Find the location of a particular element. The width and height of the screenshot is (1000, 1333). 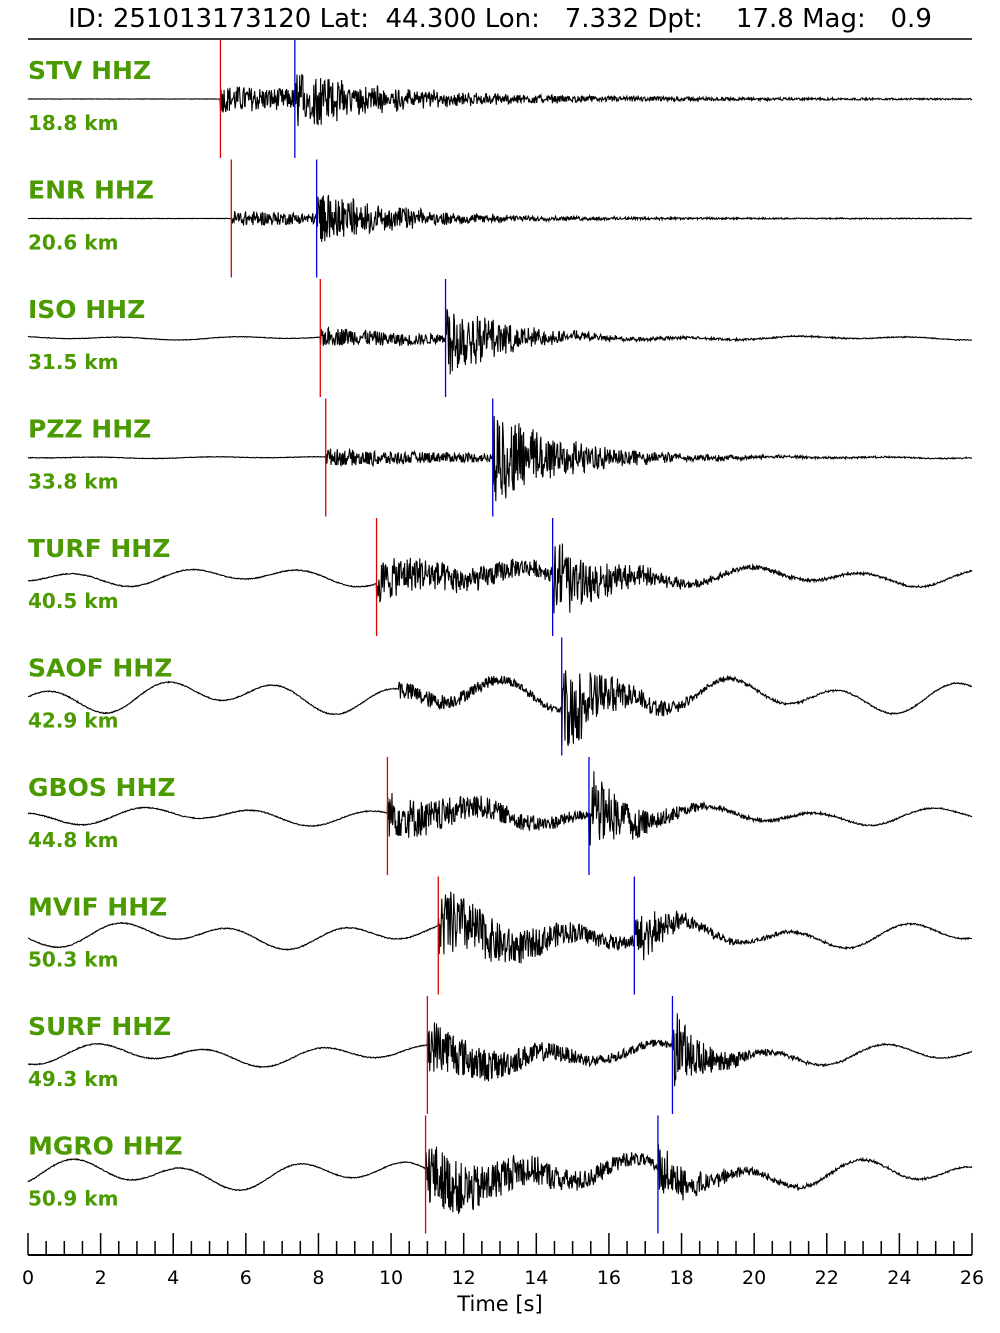

distance-label: 42.9 km is located at coordinates (73, 721).